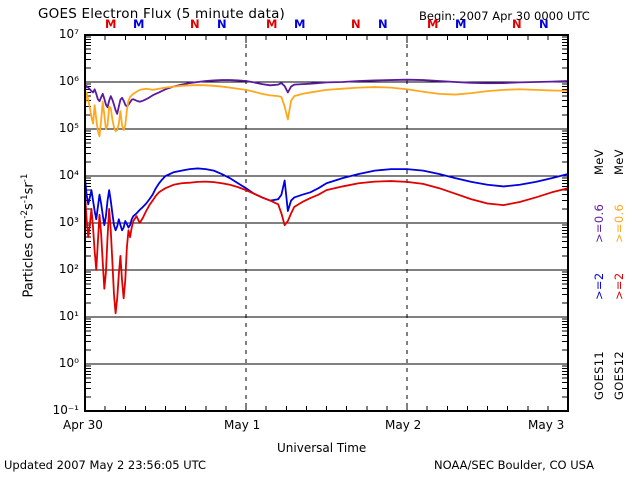 The image size is (640, 480). What do you see at coordinates (68, 222) in the screenshot?
I see `y-axis-tick-label: 10³` at bounding box center [68, 222].